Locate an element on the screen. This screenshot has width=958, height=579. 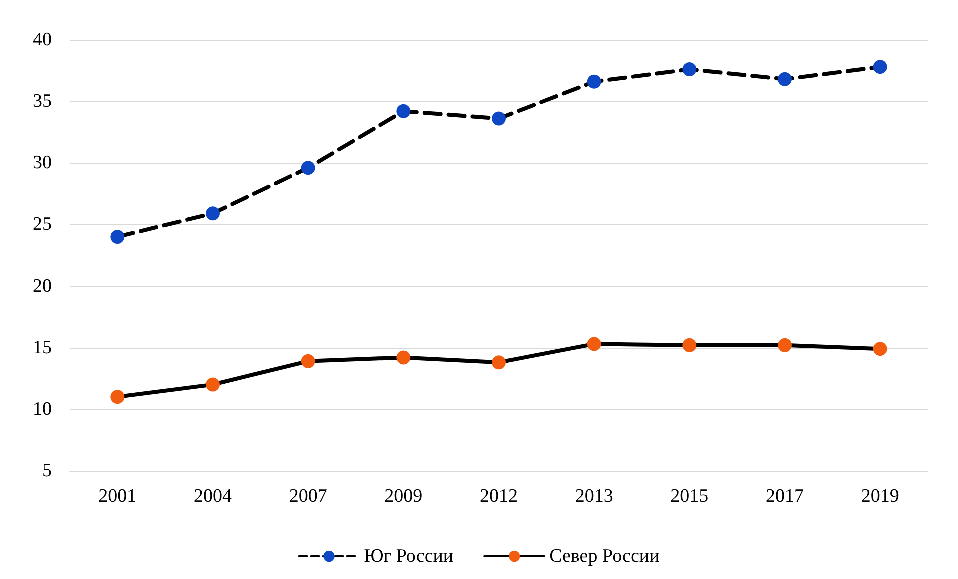
x-tick-label: 2015 is located at coordinates (689, 496).